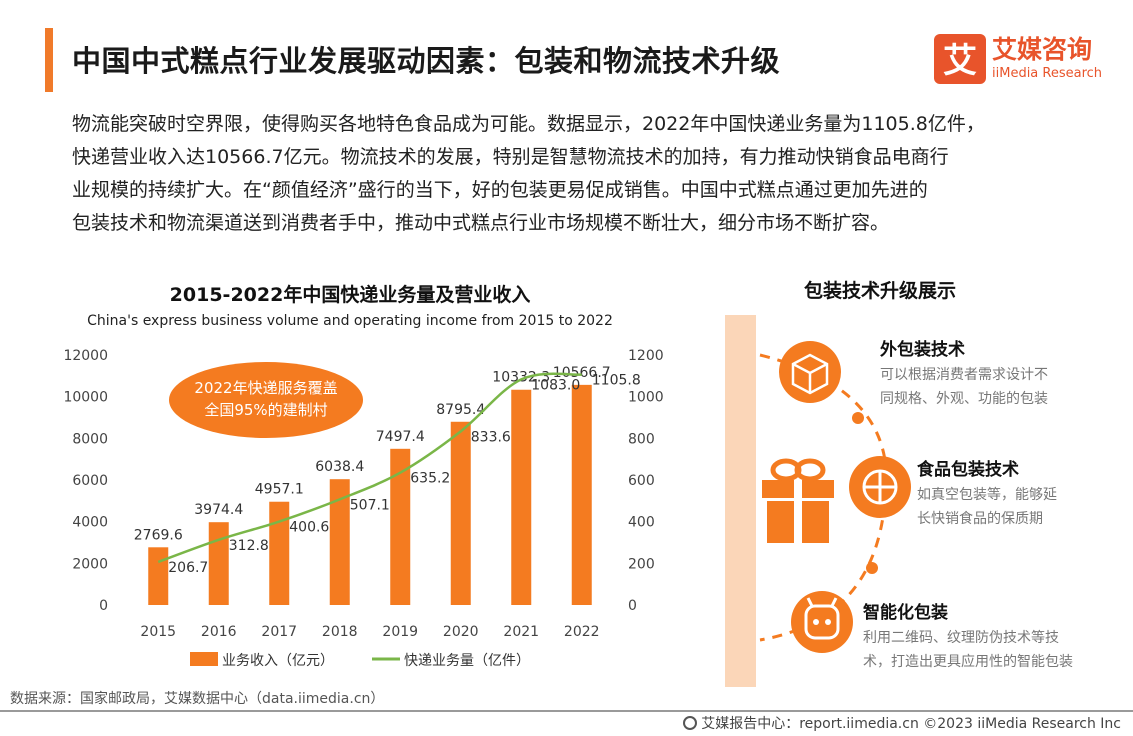  Describe the element at coordinates (646, 398) in the screenshot. I see `y-right-tick-label: 1000` at that location.